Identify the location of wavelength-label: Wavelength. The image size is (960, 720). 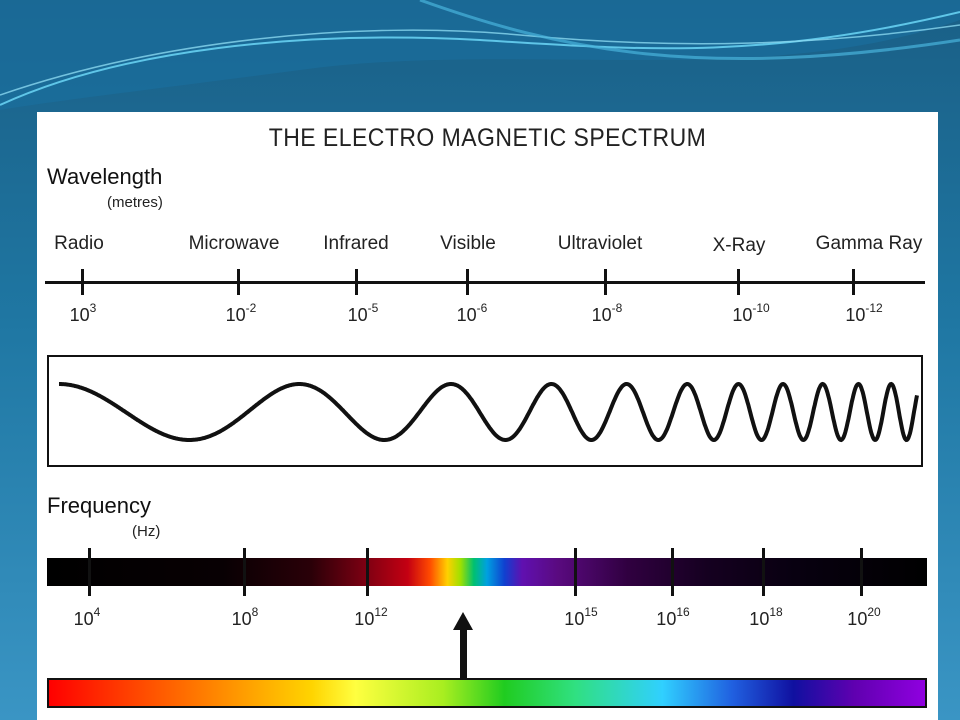
(105, 176).